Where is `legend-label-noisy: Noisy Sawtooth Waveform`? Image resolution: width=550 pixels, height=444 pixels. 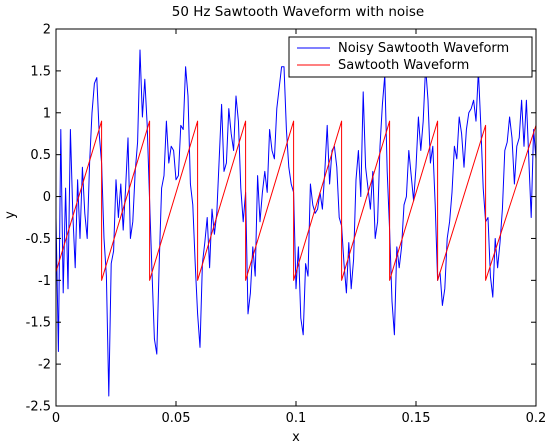
legend-label-noisy: Noisy Sawtooth Waveform is located at coordinates (423, 48).